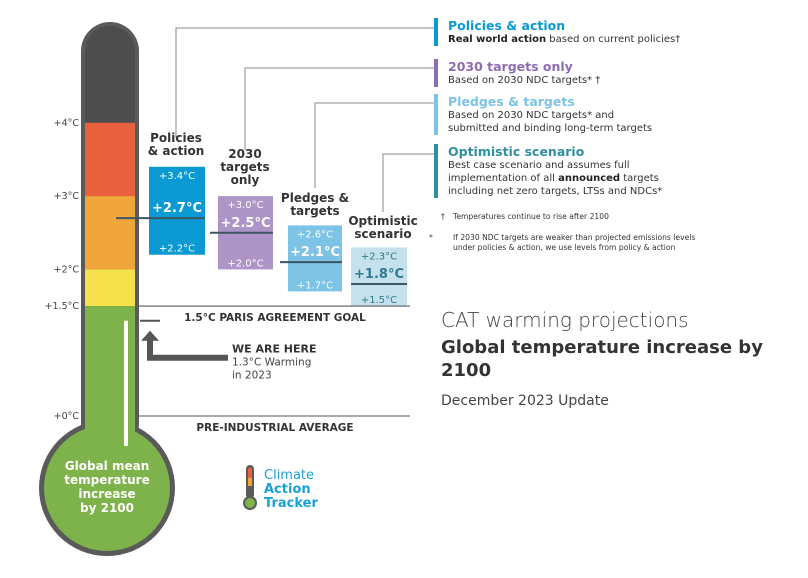 Image resolution: width=808 pixels, height=578 pixels. I want to click on bar-low-label: +2.0°C, so click(245, 263).